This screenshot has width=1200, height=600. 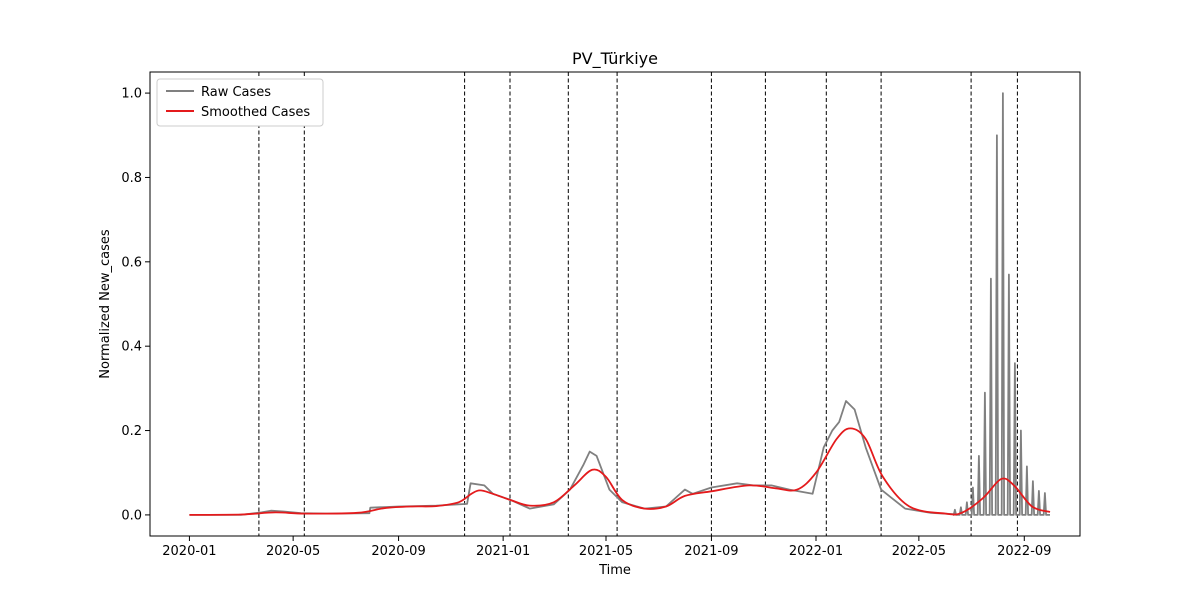 What do you see at coordinates (105, 304) in the screenshot?
I see `y-axis-label: Normalized New_cases` at bounding box center [105, 304].